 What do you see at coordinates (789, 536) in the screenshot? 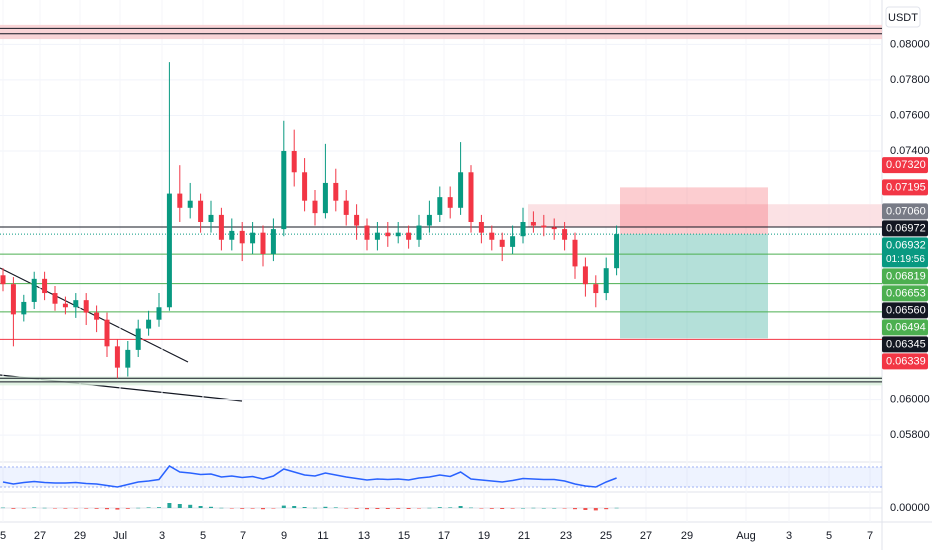
I see `x-tick-label: 3` at bounding box center [789, 536].